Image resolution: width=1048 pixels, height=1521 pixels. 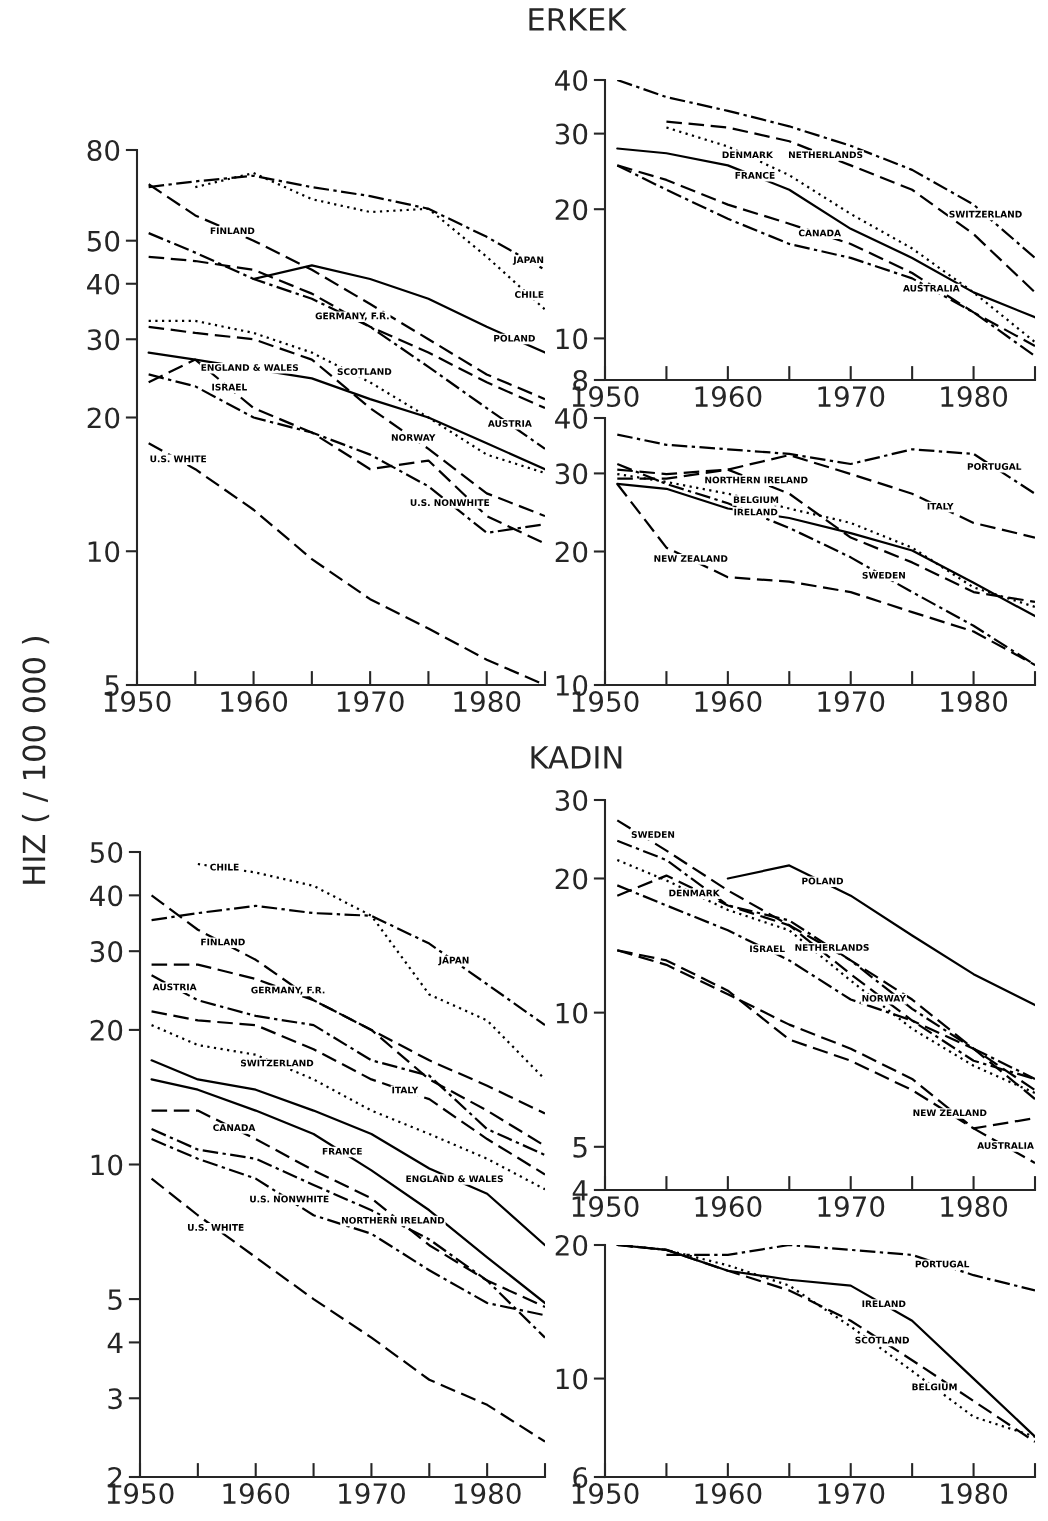 I want to click on chart-title: KADIN, so click(x=576, y=757).